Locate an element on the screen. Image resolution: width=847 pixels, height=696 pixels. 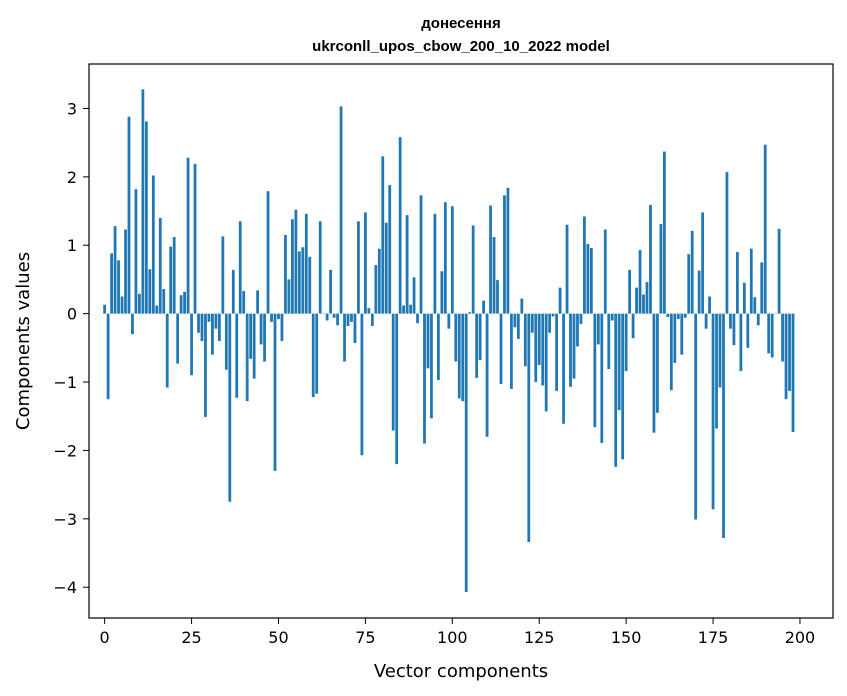
y-tick-label: 3 is located at coordinates (72, 108).